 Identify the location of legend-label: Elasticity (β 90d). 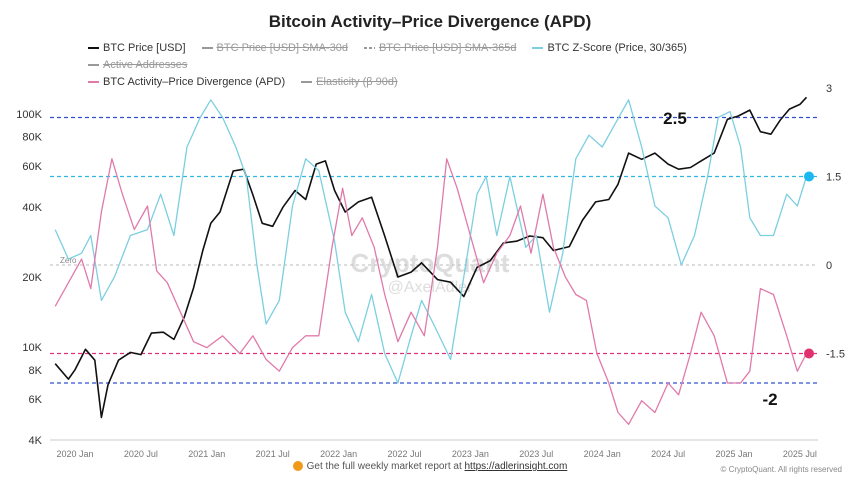
(357, 82).